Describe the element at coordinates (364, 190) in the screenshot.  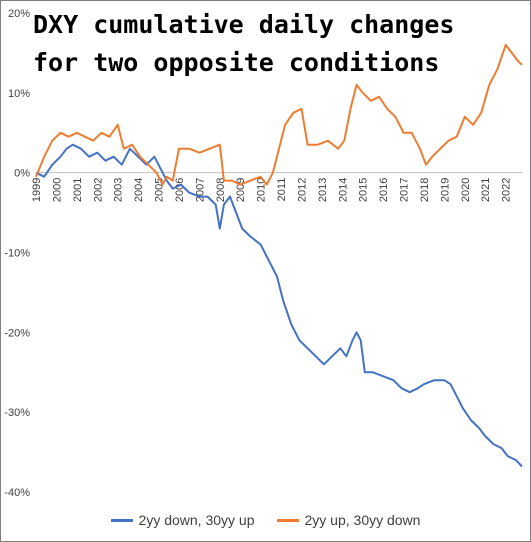
I see `x-tick-label: 2015` at that location.